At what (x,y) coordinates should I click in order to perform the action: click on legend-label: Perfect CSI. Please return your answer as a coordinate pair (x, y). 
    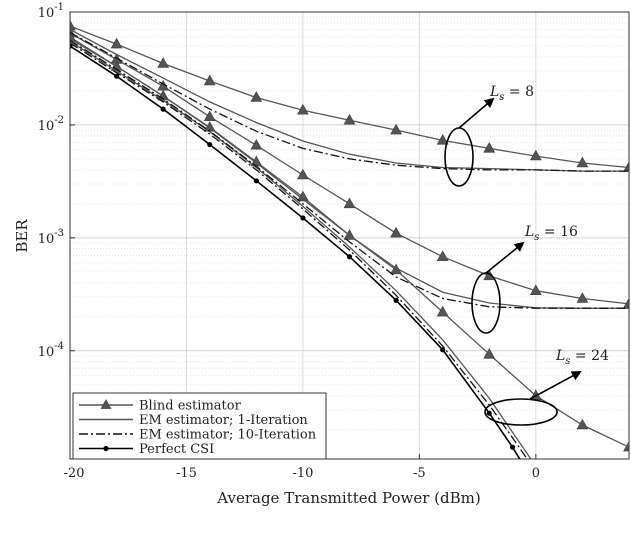
    Looking at the image, I should click on (176, 449).